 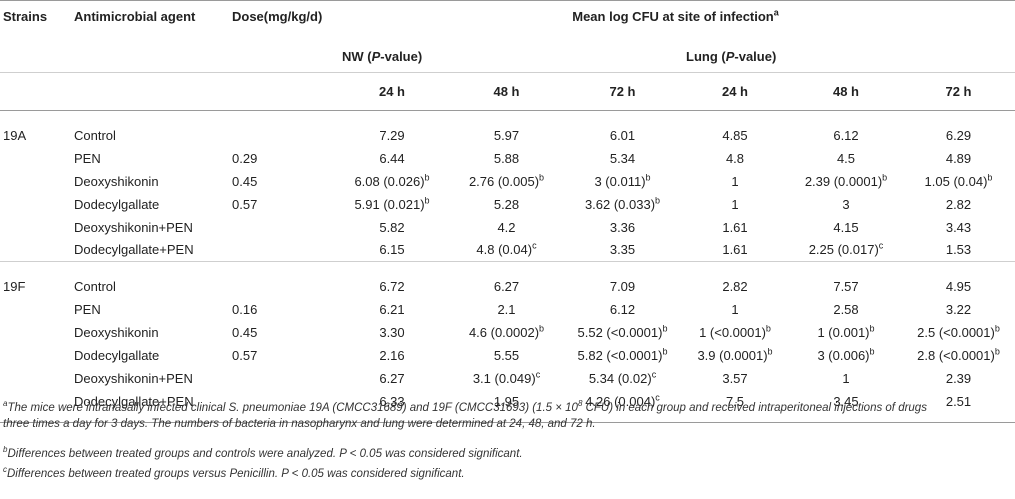 I want to click on table-row: 19F Control 6.72 6.27 7.09 2.82 7.57 4.95, so click(x=507, y=286).